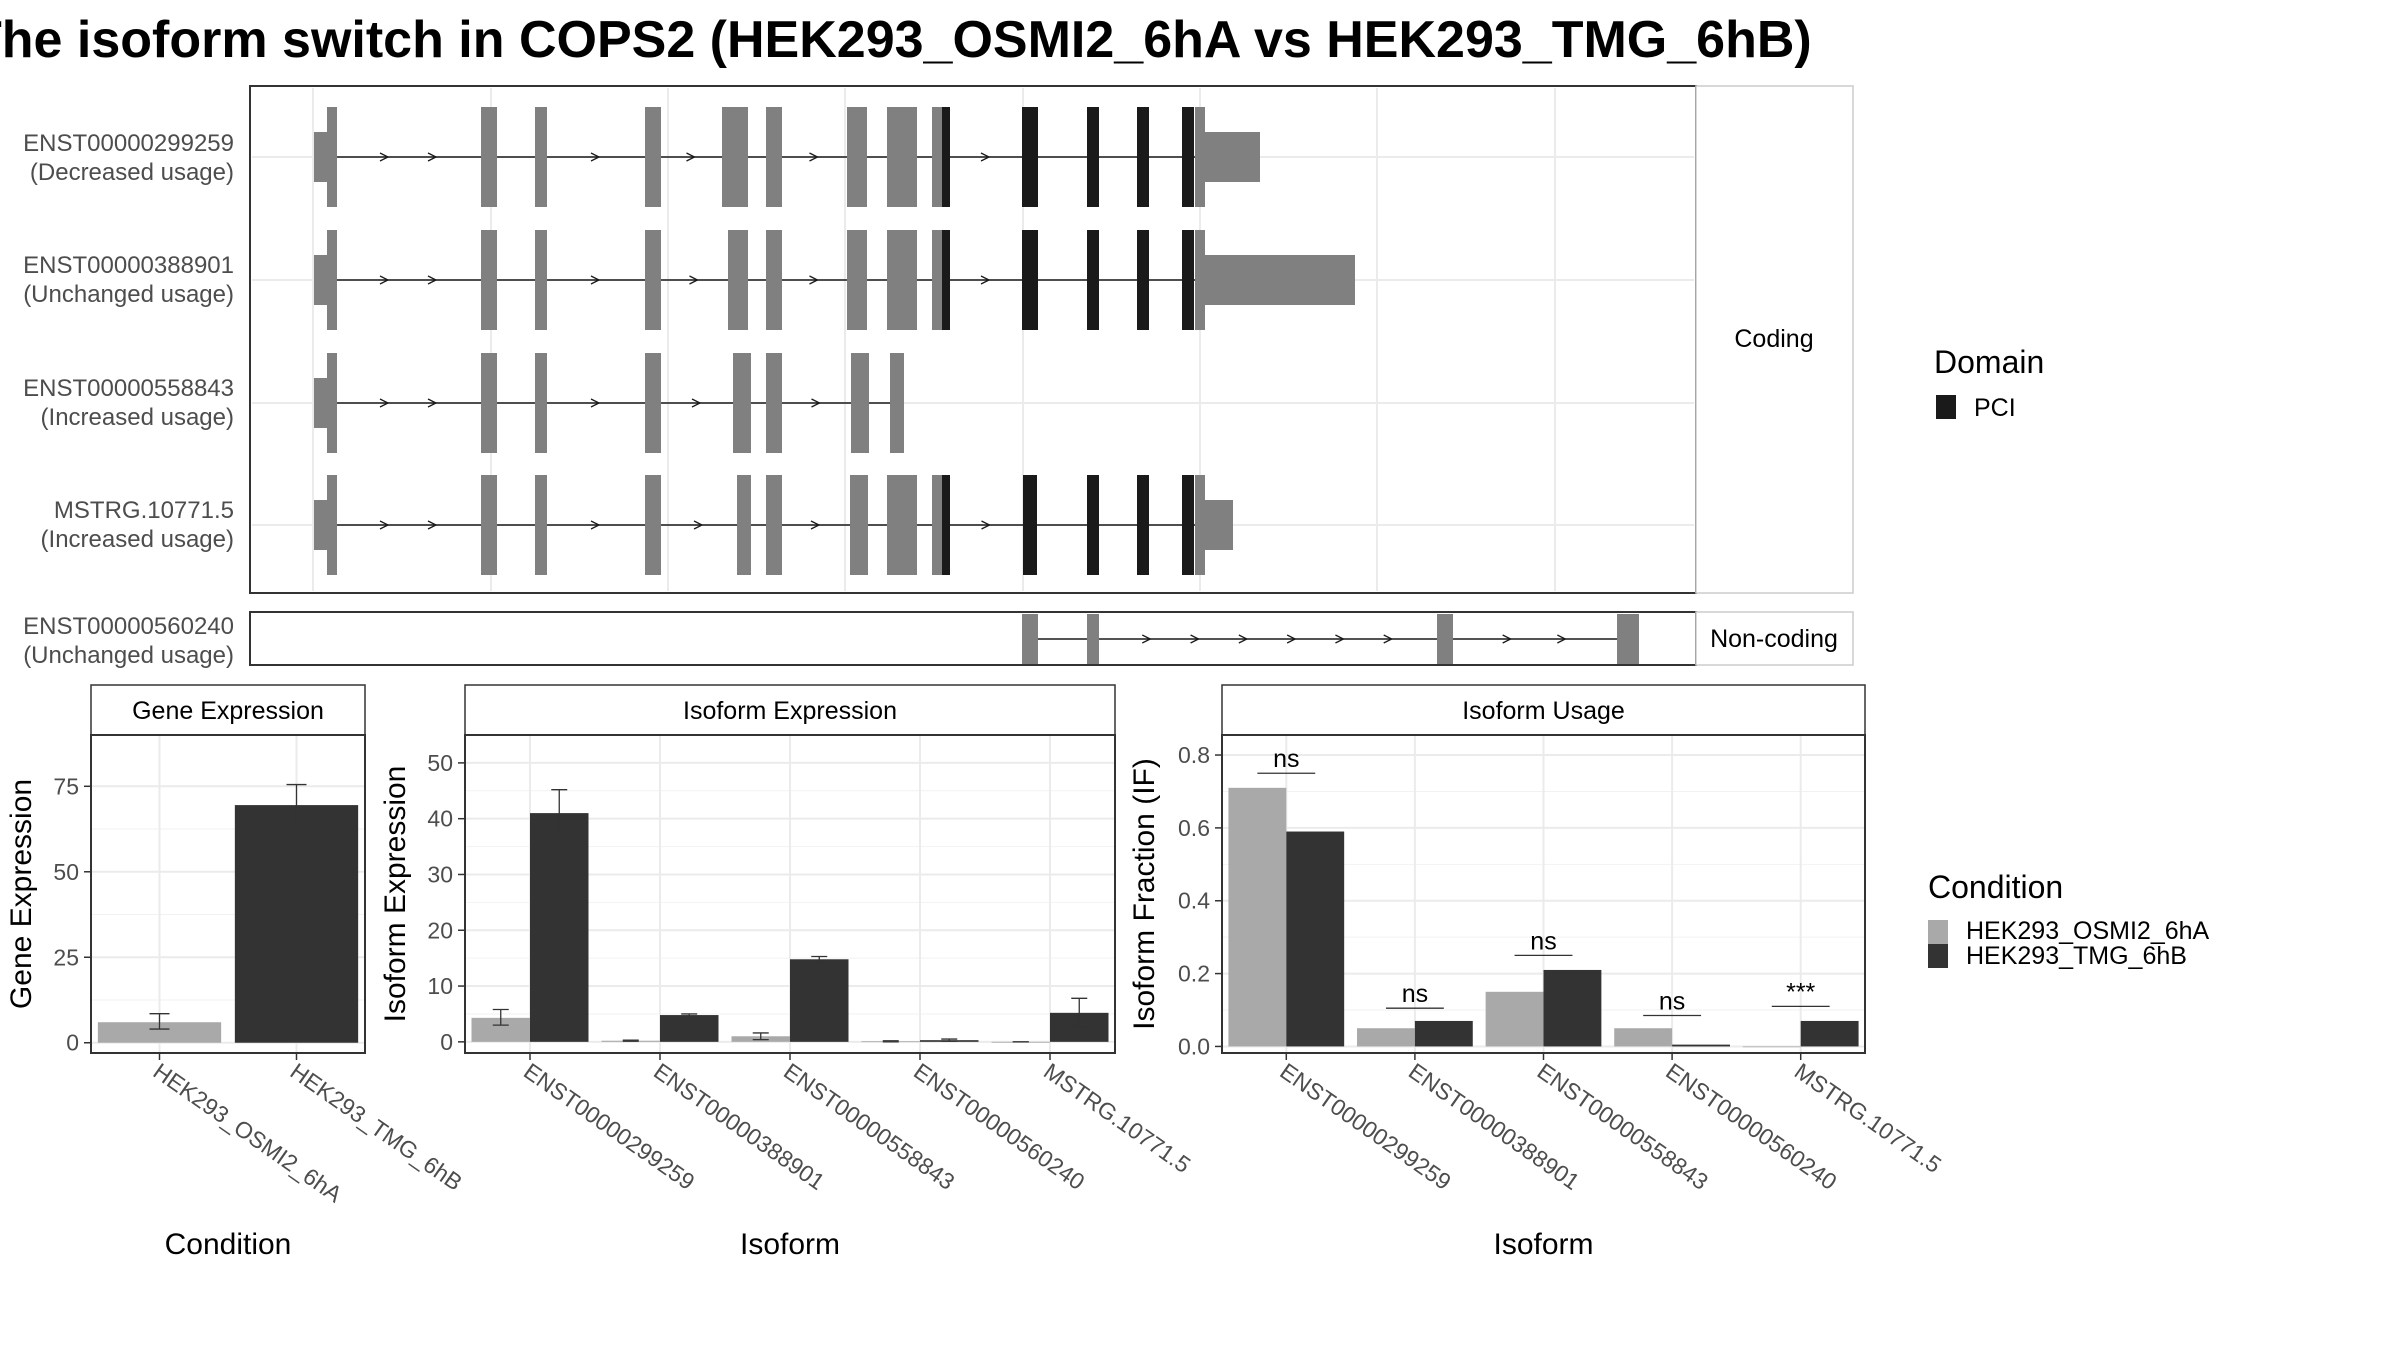  Describe the element at coordinates (440, 874) in the screenshot. I see `y-tick-label: 30` at that location.